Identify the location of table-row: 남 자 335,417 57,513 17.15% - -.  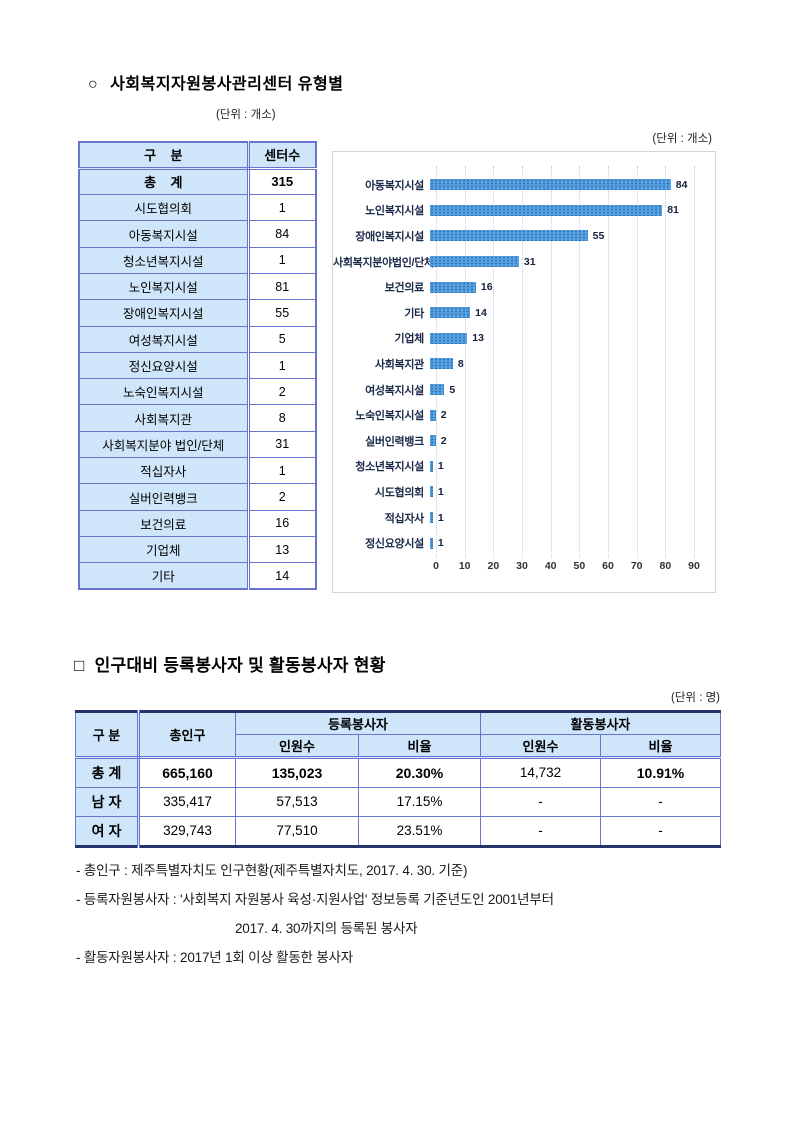
(398, 801).